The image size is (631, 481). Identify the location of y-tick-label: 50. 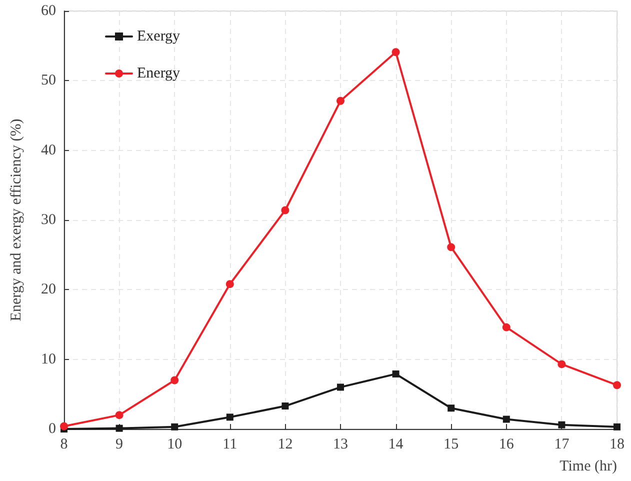
(48, 80).